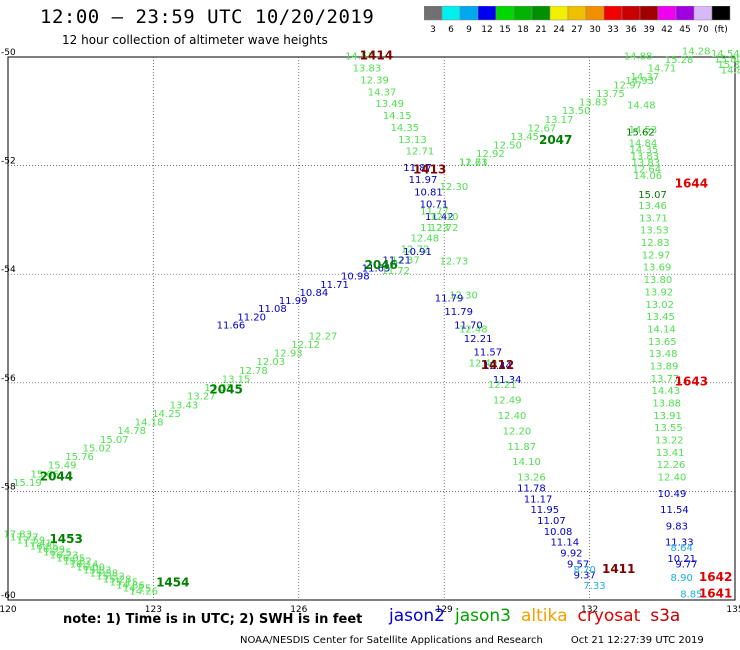  Describe the element at coordinates (251, 317) in the screenshot. I see `swh-value: 11.20` at that location.